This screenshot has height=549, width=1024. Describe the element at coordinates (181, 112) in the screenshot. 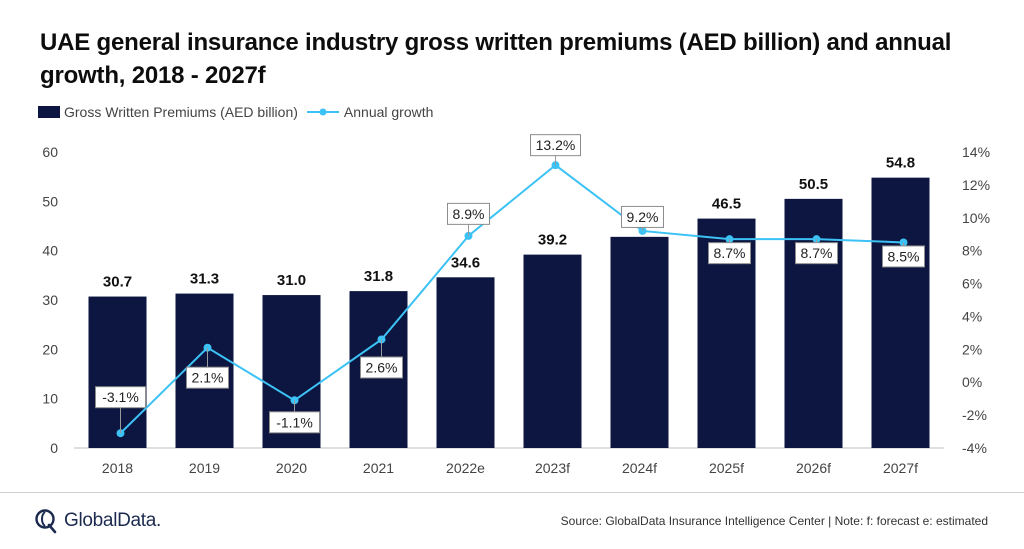

I see `legend-label-bars: Gross Written Premiums (AED billion)` at that location.